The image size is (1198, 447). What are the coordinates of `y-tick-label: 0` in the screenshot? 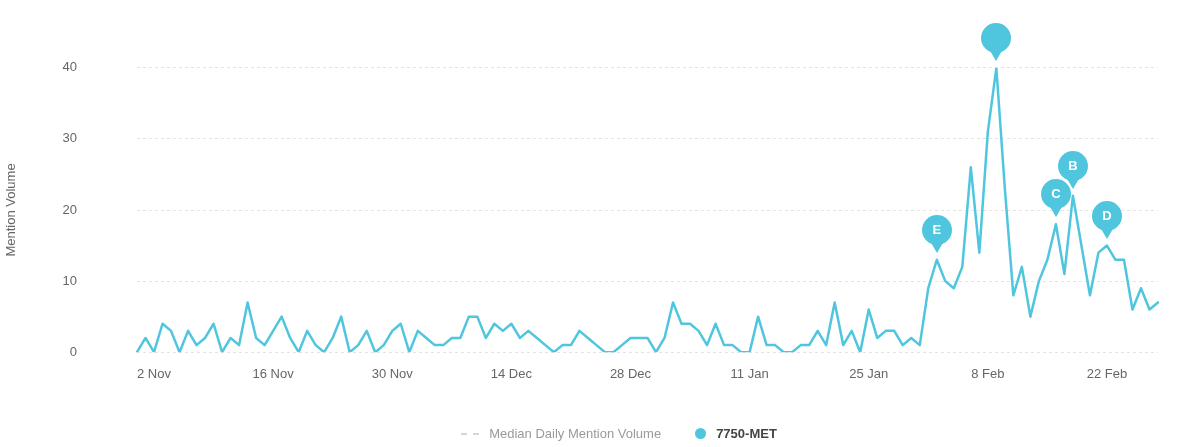 It's located at (73, 351).